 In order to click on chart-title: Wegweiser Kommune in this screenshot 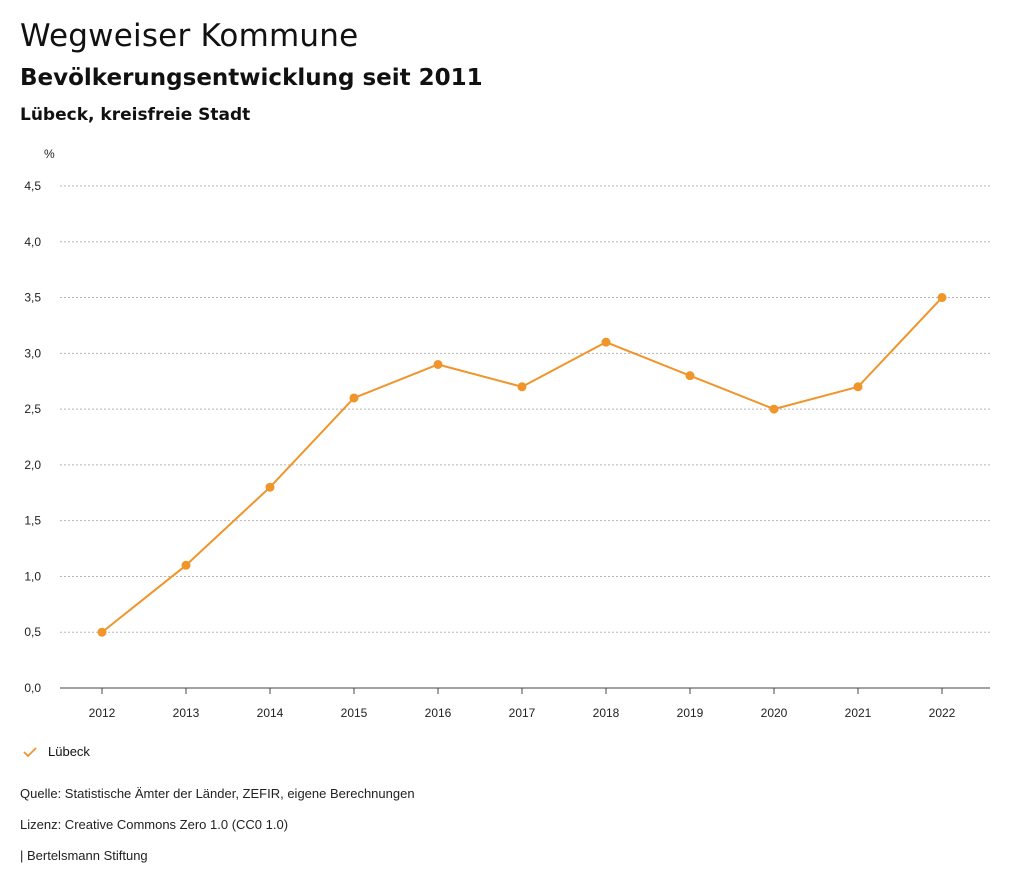, I will do `click(189, 36)`.